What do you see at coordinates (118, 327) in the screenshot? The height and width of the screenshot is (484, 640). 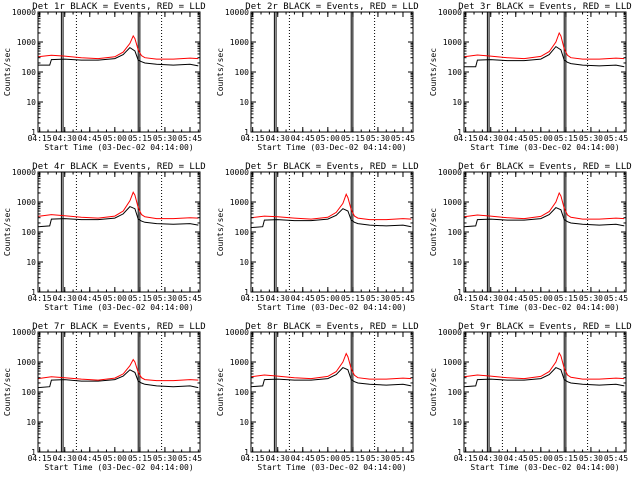 I see `chart-title: Det 7r BLACK = Events, RED = LLD` at bounding box center [118, 327].